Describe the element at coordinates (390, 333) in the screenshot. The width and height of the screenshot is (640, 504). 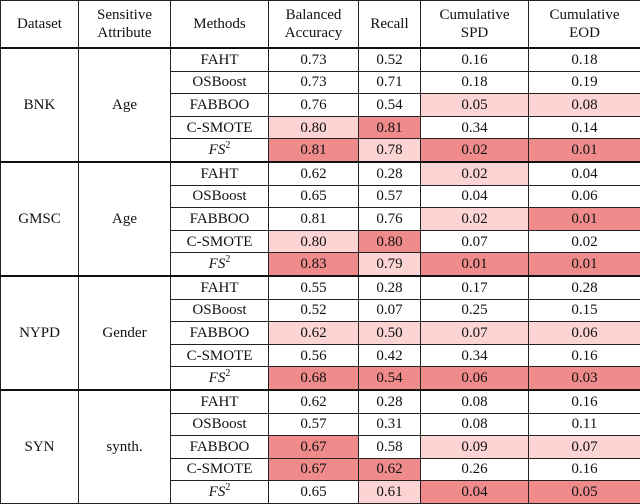
I see `value-cell: 0.50` at that location.